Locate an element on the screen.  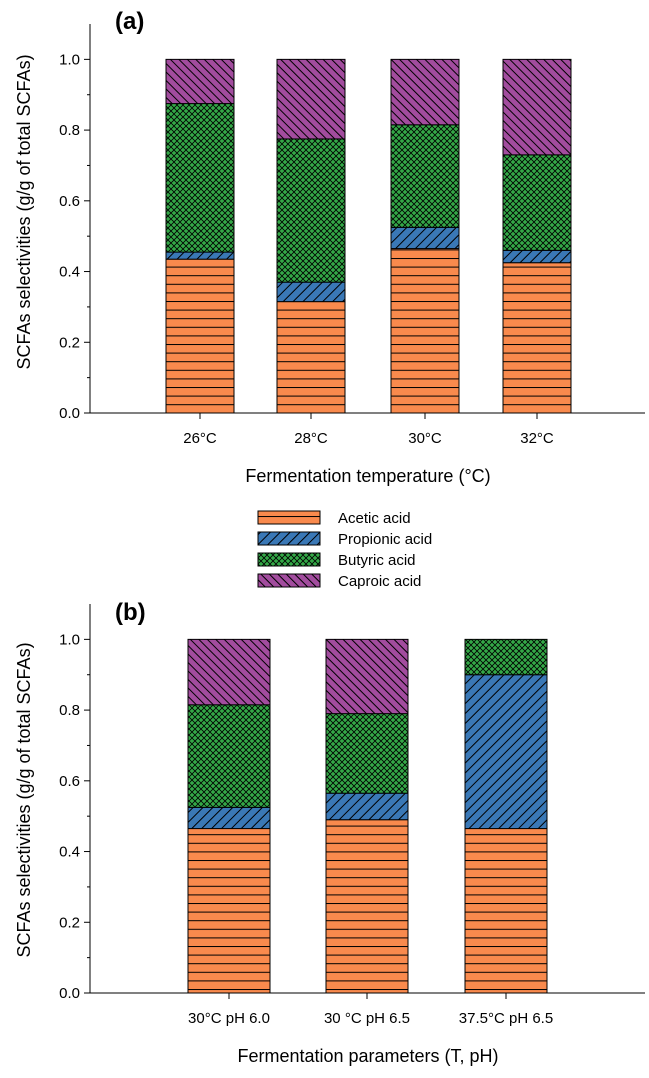
x-axis-title: Fermentation parameters (T, pH) is located at coordinates (367, 1056).